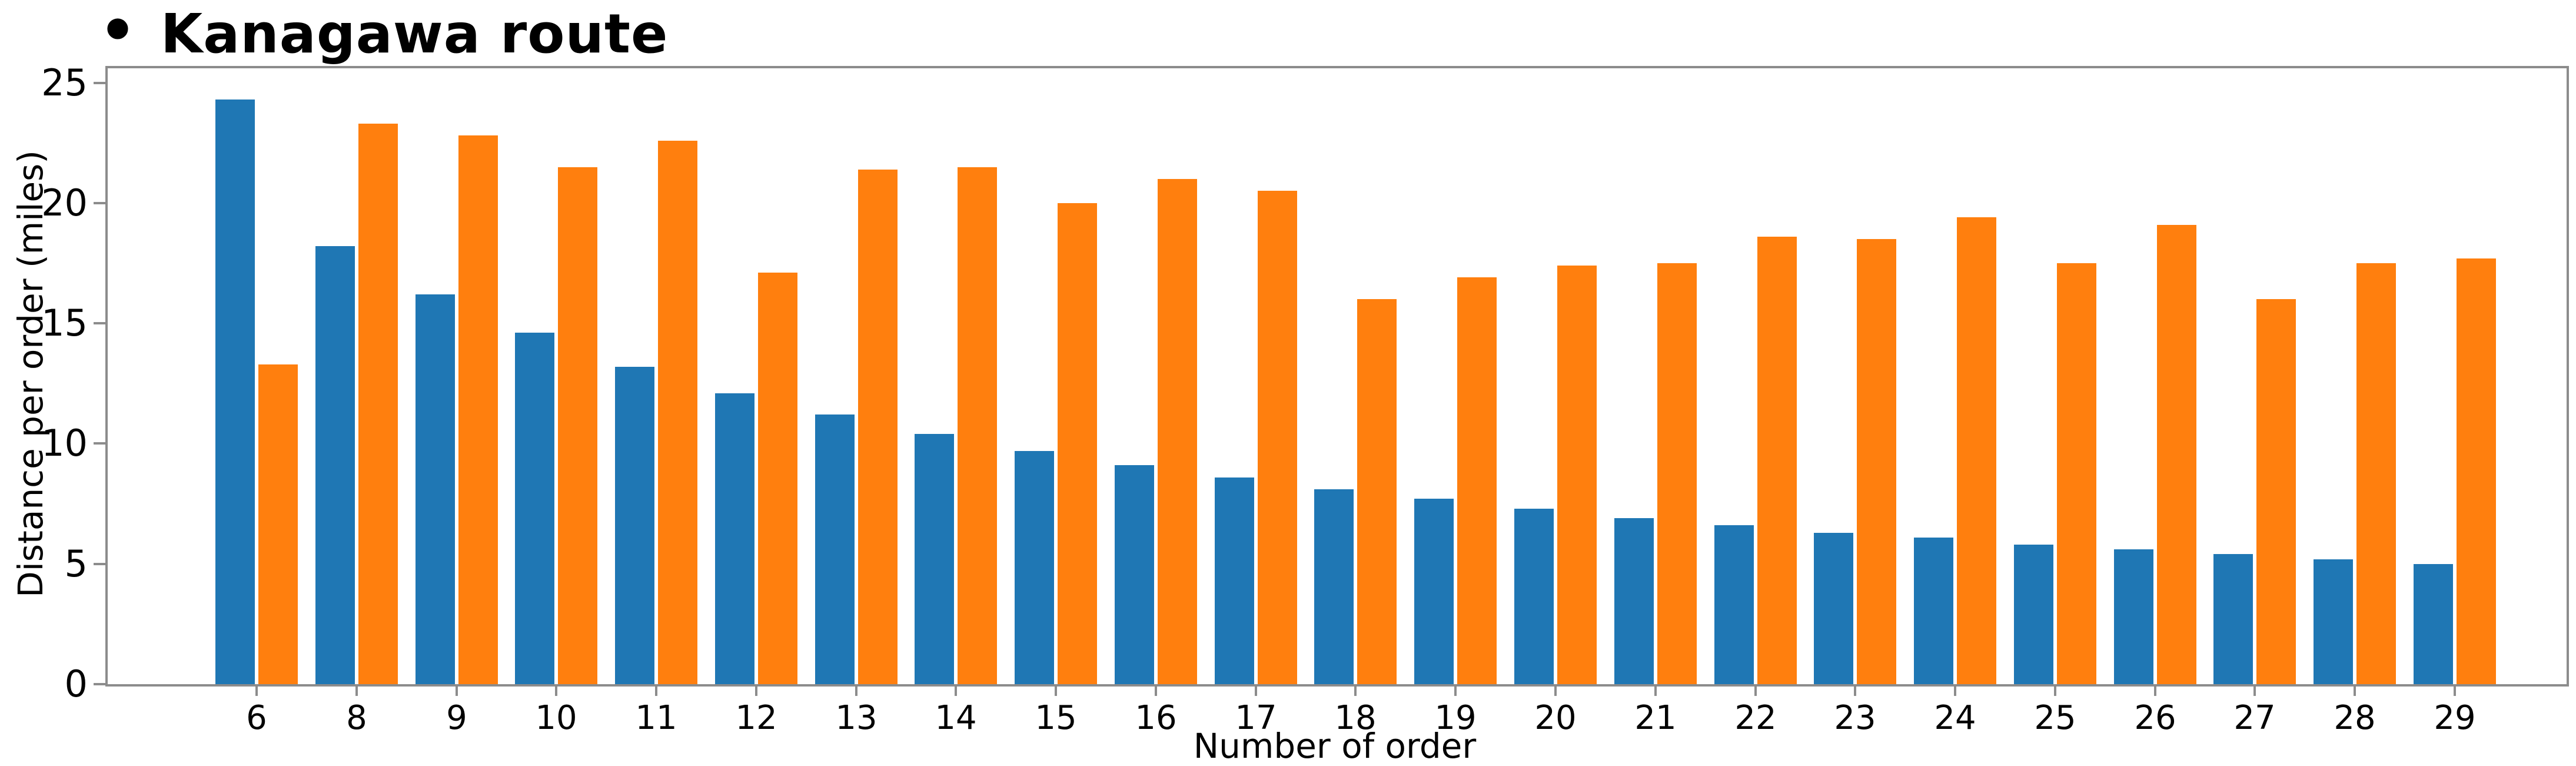 The width and height of the screenshot is (2576, 766). Describe the element at coordinates (1755, 718) in the screenshot. I see `x-tick-label-22: 22` at that location.